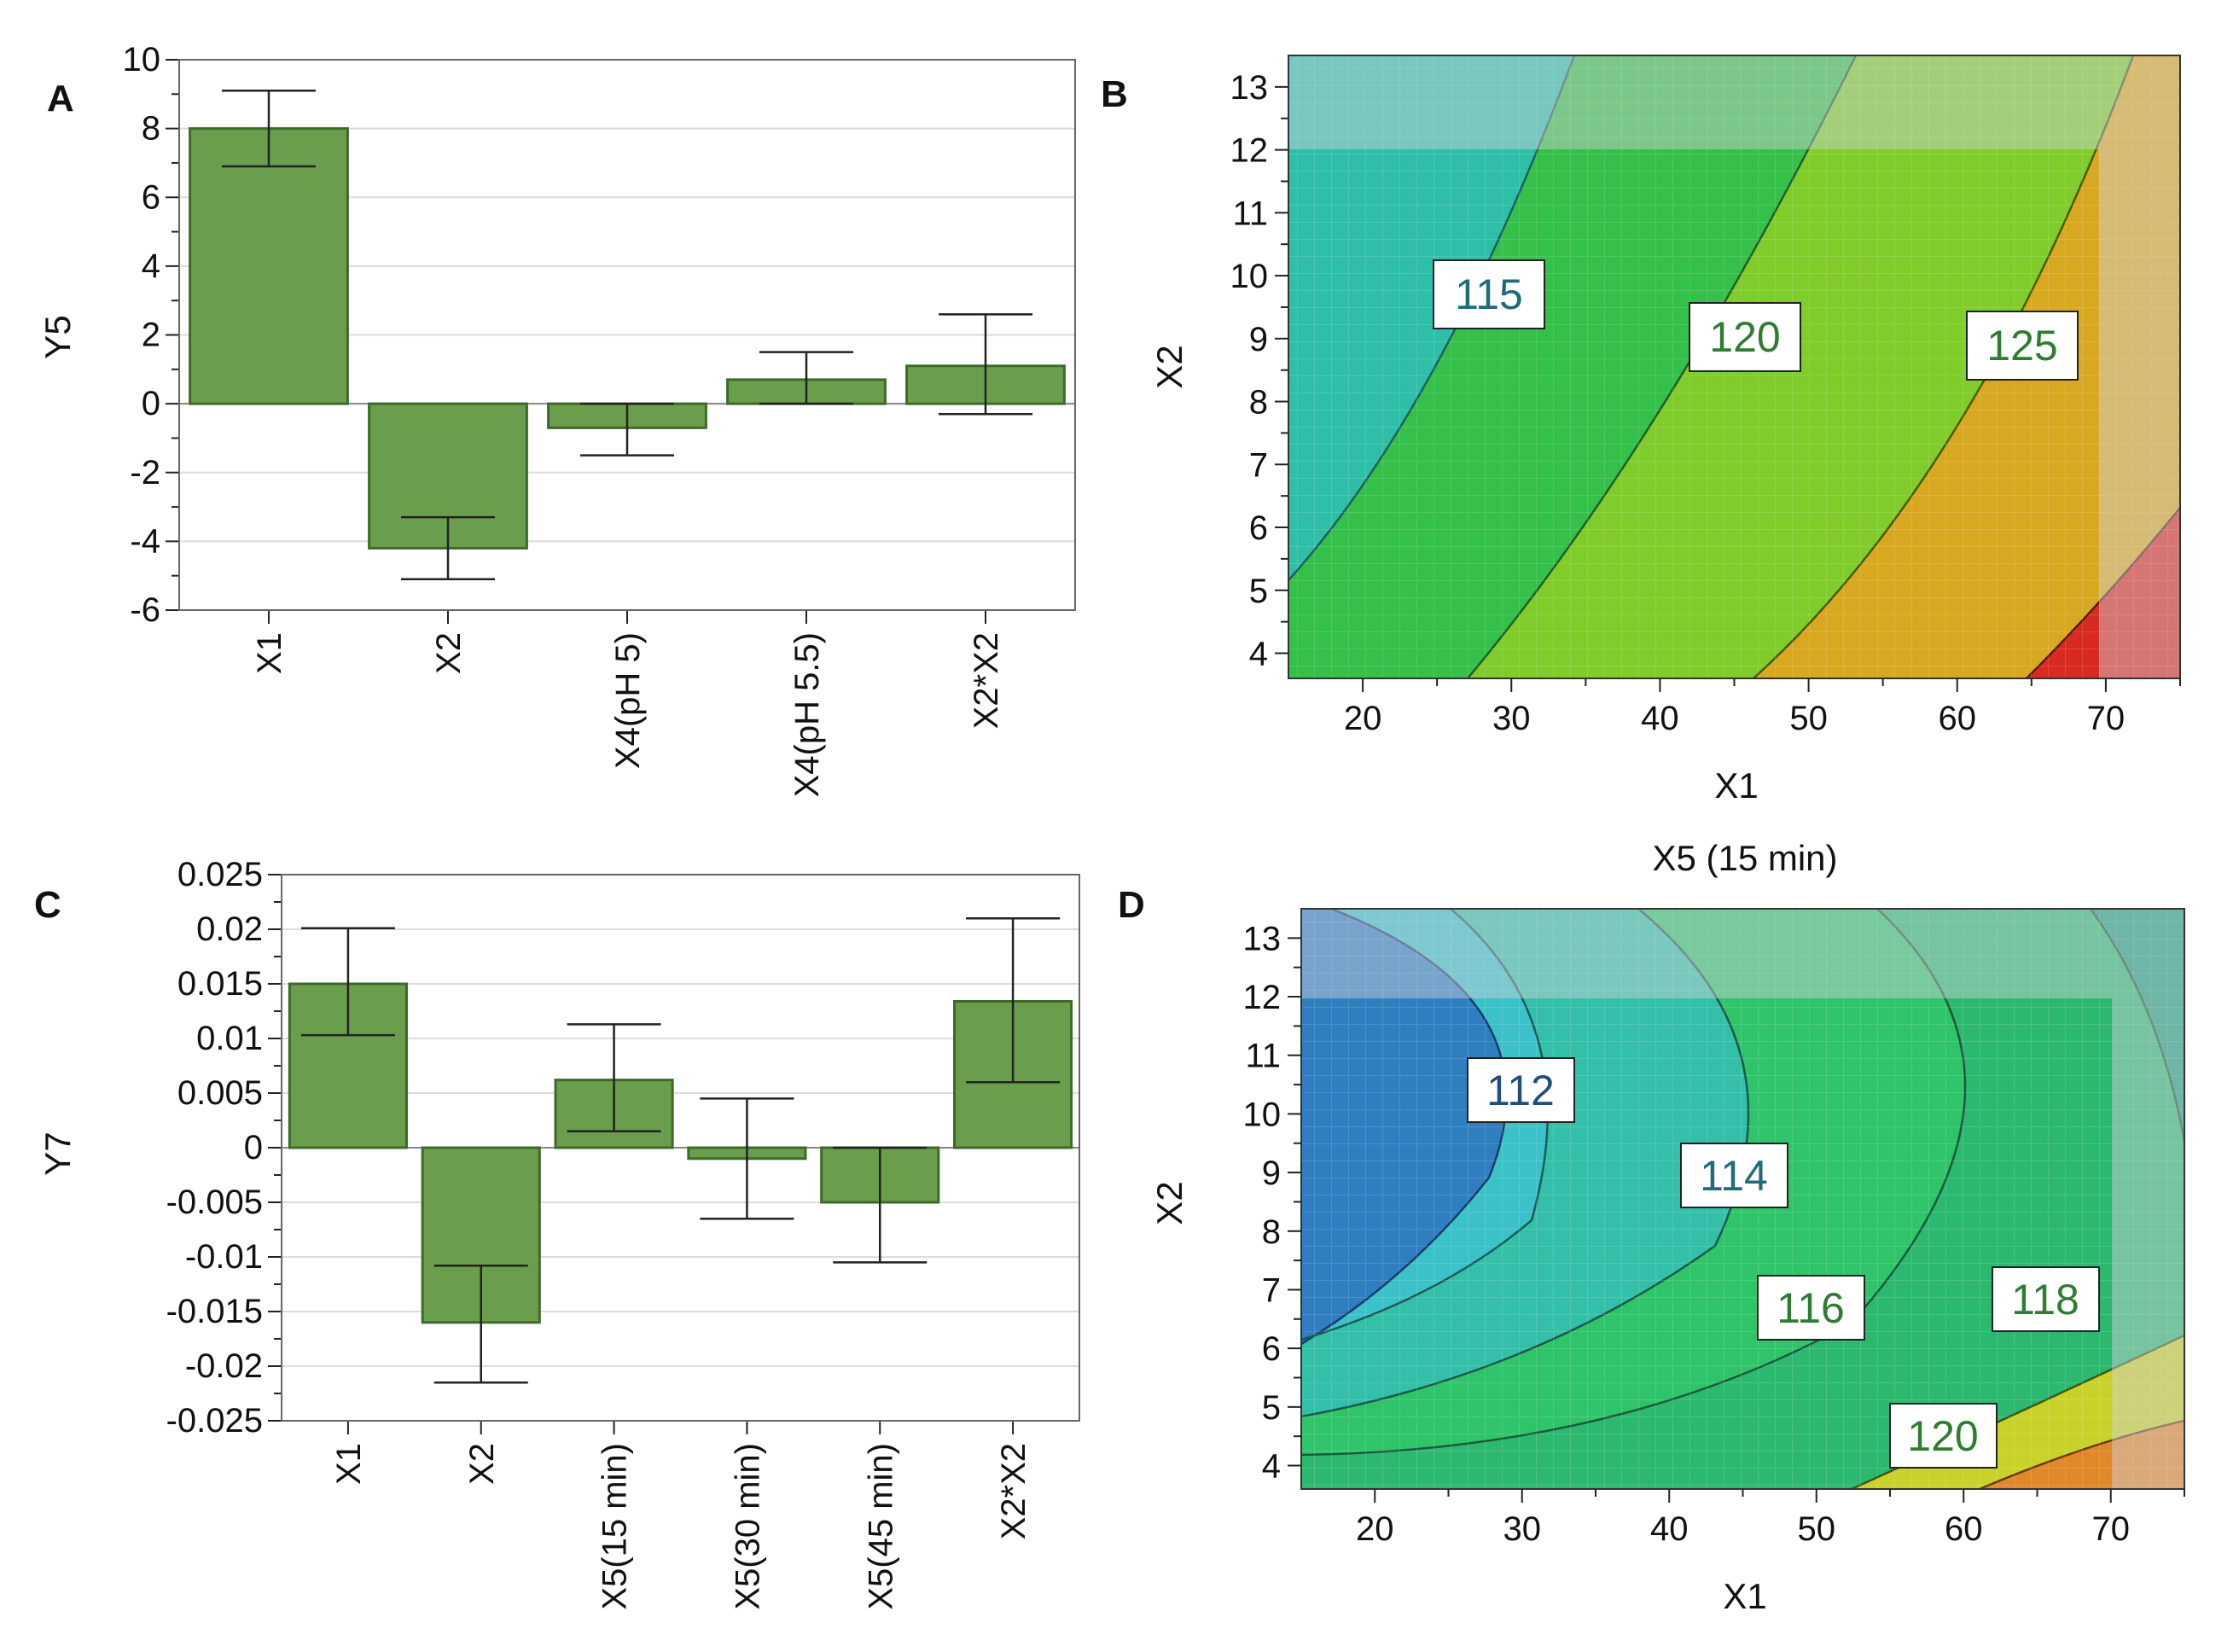 The width and height of the screenshot is (2239, 1652). Describe the element at coordinates (2107, 718) in the screenshot. I see `contour-b-xtick-label: 70` at that location.